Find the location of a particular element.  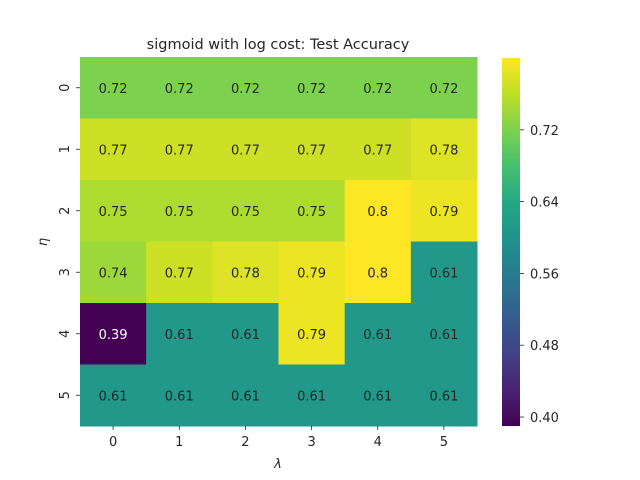

colorbar-tick-label: 0.56 is located at coordinates (544, 274).